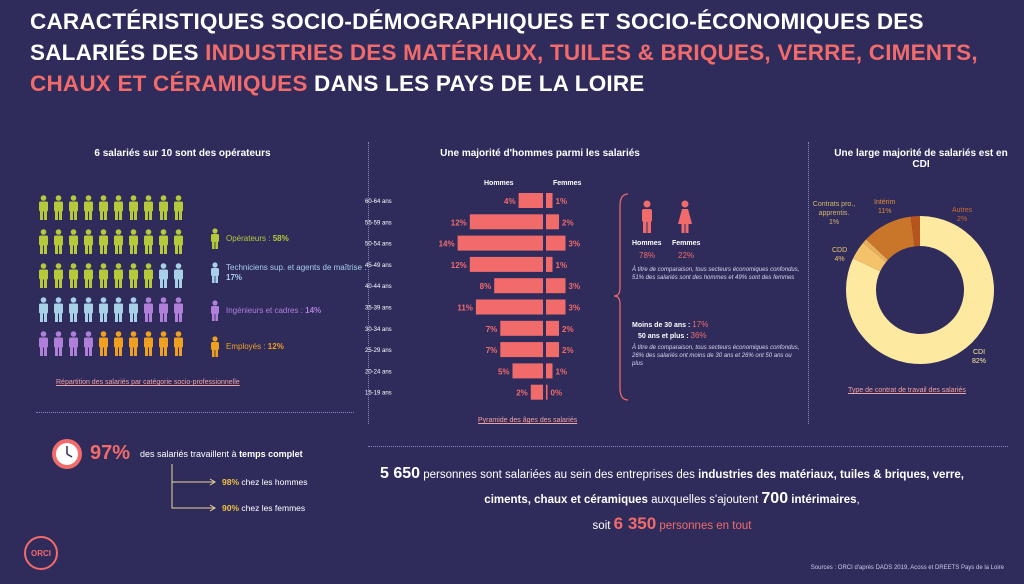  Describe the element at coordinates (290, 311) in the screenshot. I see `legend-item: Ingénieurs et cadres : 14%` at that location.